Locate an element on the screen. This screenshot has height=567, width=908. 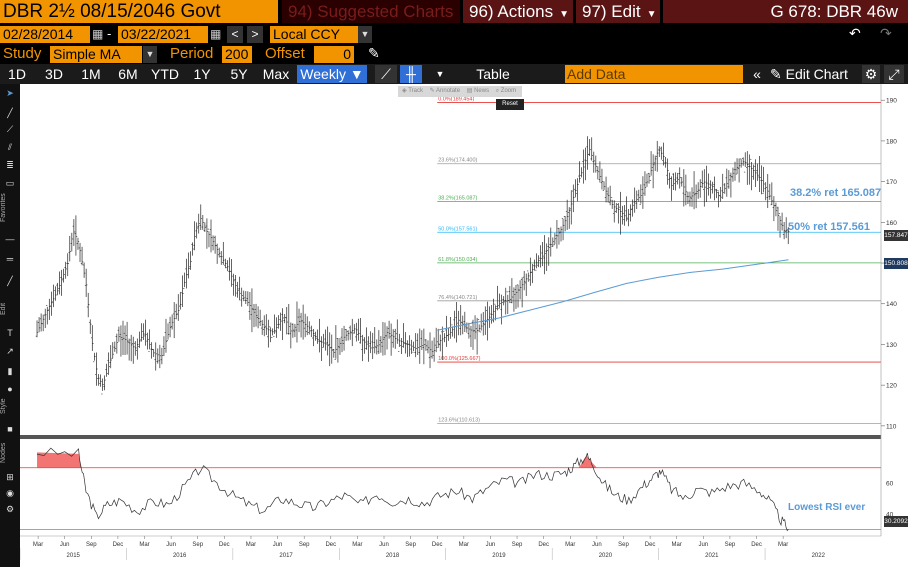
ellipse-tool-icon: ● is located at coordinates (10, 389).